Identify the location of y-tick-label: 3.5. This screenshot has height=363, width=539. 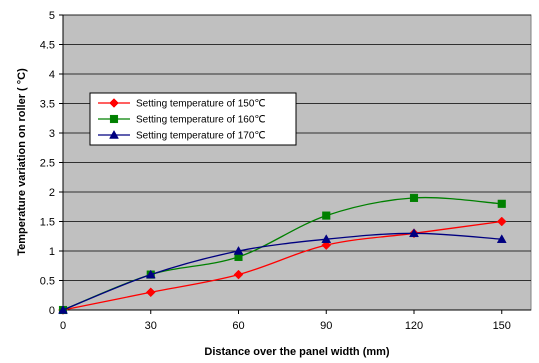
(47, 105).